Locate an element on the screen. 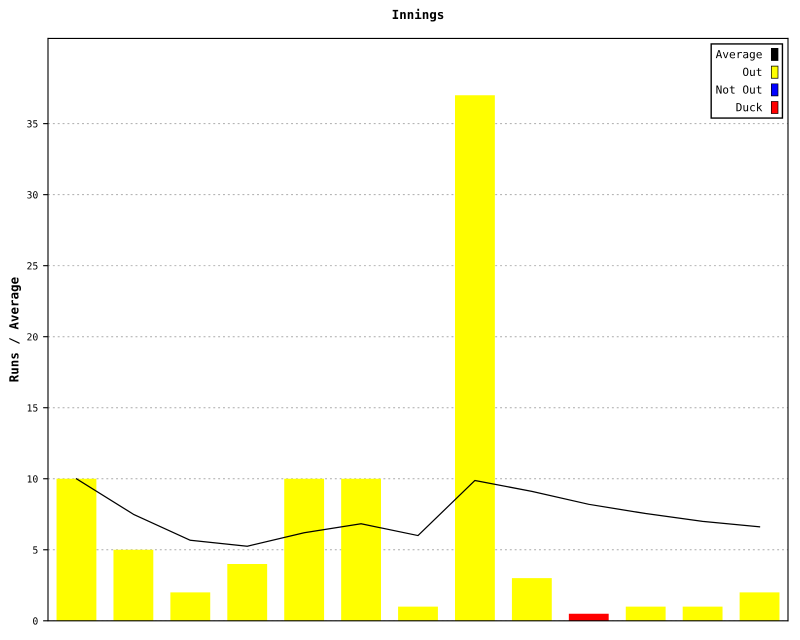  legend-label: Duck is located at coordinates (749, 107).